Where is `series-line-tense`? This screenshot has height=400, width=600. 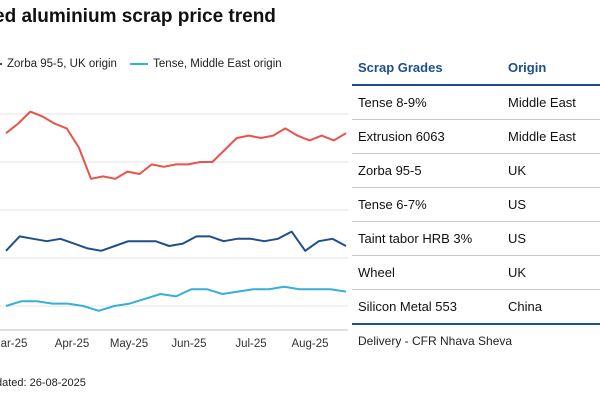
series-line-tense is located at coordinates (176, 298).